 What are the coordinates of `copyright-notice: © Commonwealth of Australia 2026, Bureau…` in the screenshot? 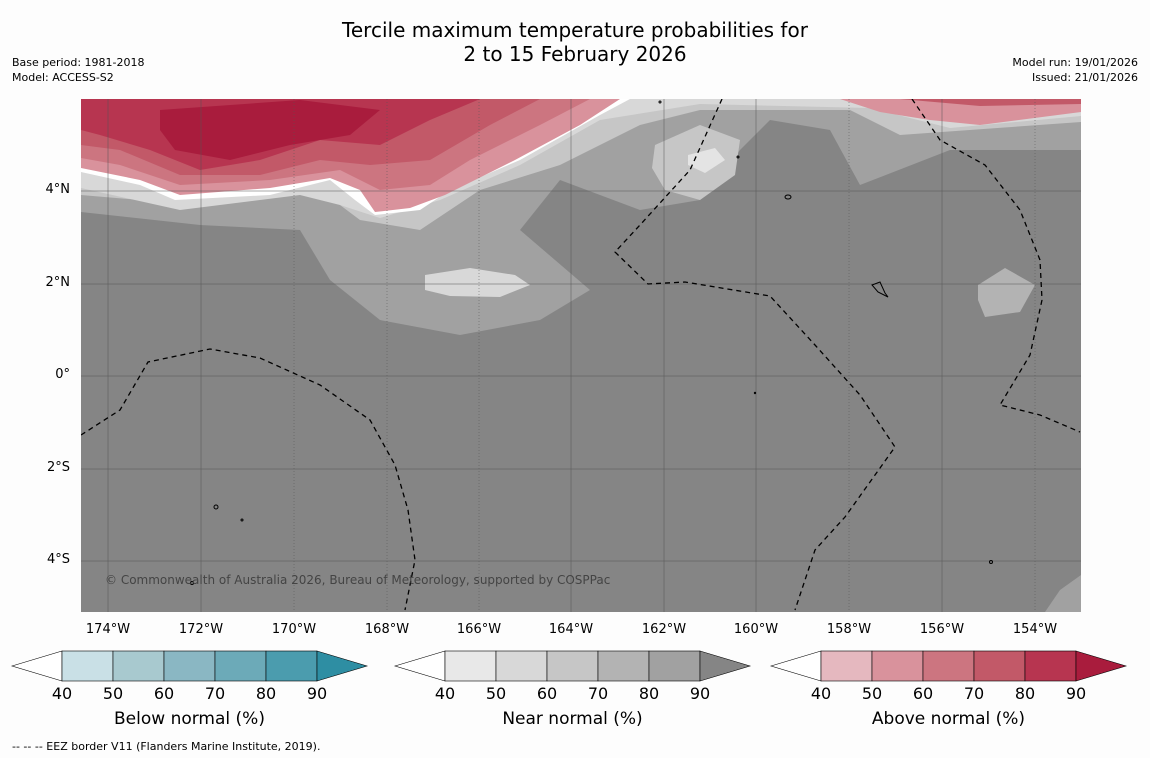 It's located at (358, 580).